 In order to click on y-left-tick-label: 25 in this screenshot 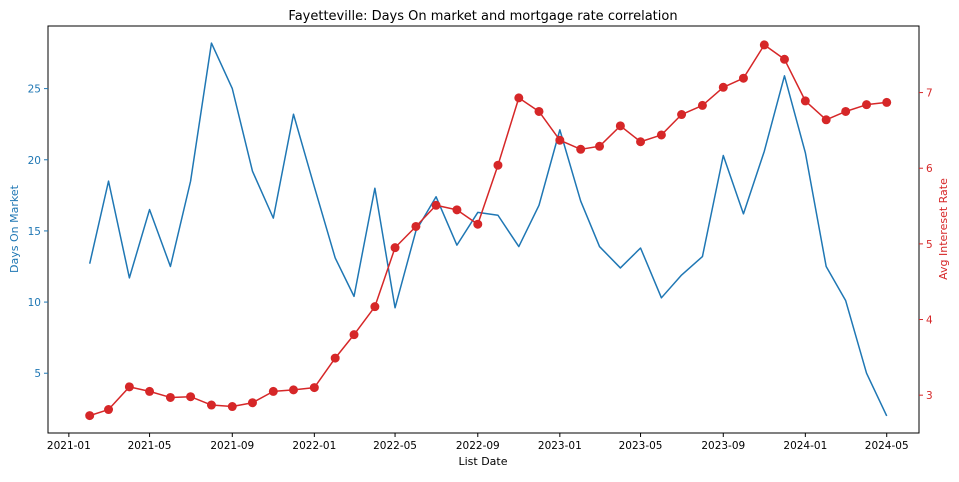, I will do `click(34, 90)`.